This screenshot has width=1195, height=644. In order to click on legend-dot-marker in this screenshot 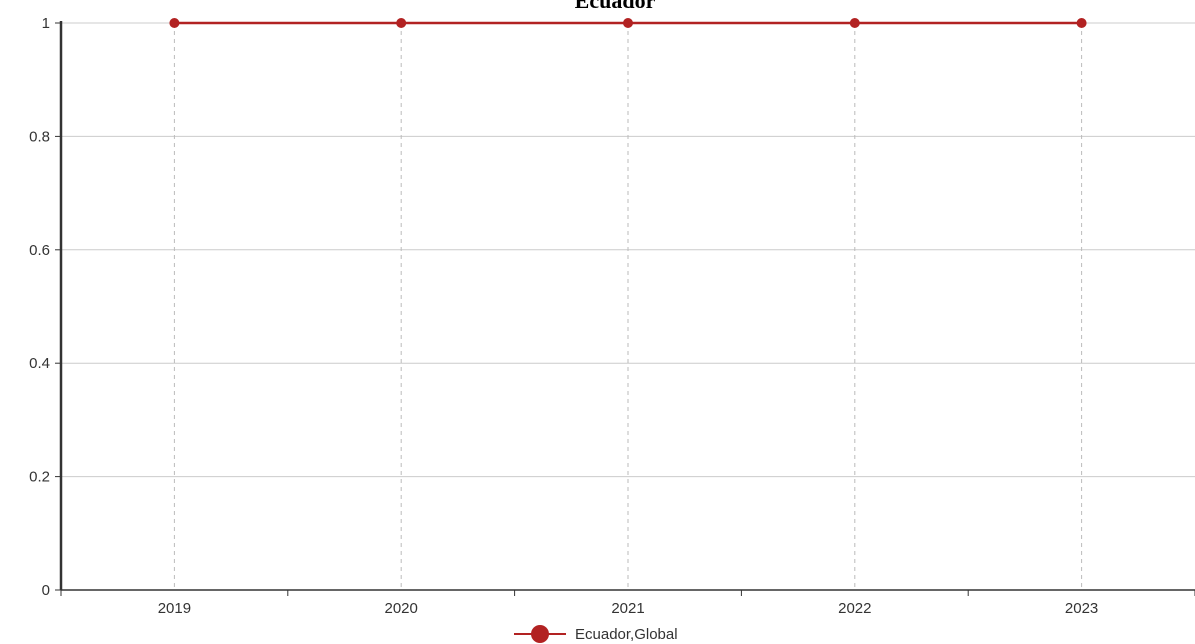, I will do `click(540, 634)`.